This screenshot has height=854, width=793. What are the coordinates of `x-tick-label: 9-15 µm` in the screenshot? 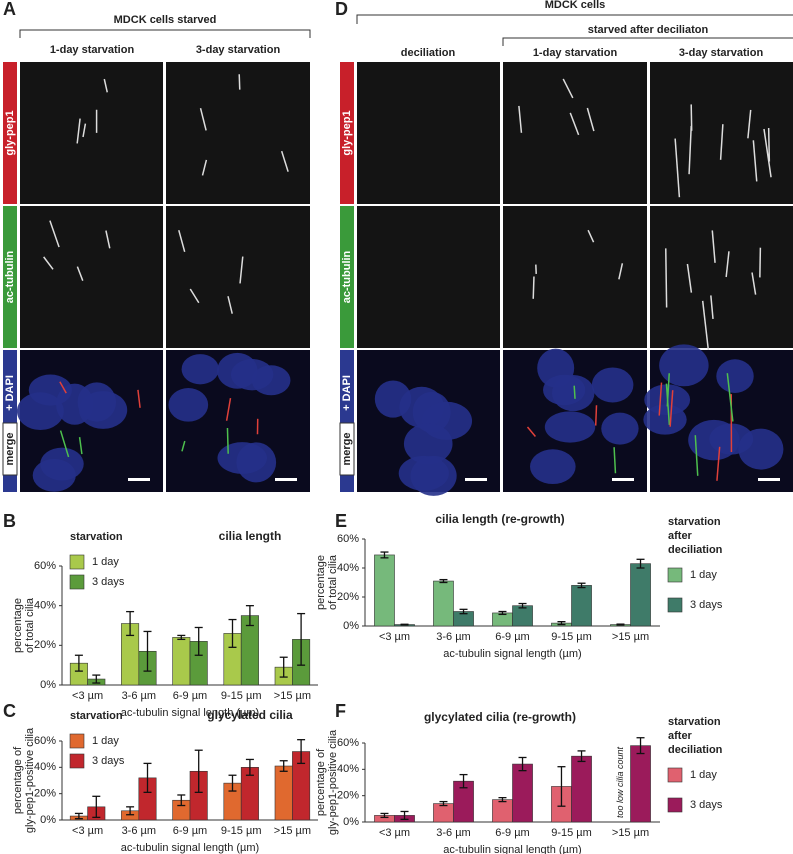 It's located at (571, 637).